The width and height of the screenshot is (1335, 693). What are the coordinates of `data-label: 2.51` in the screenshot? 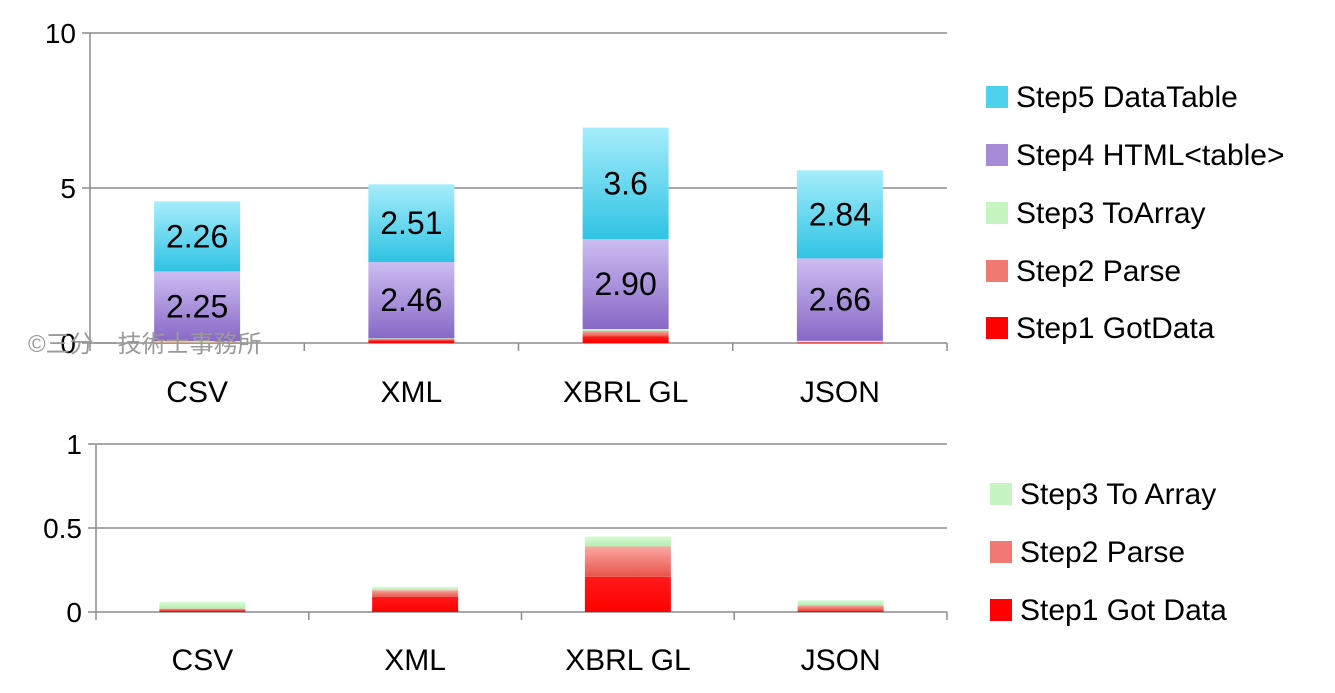 It's located at (411, 223).